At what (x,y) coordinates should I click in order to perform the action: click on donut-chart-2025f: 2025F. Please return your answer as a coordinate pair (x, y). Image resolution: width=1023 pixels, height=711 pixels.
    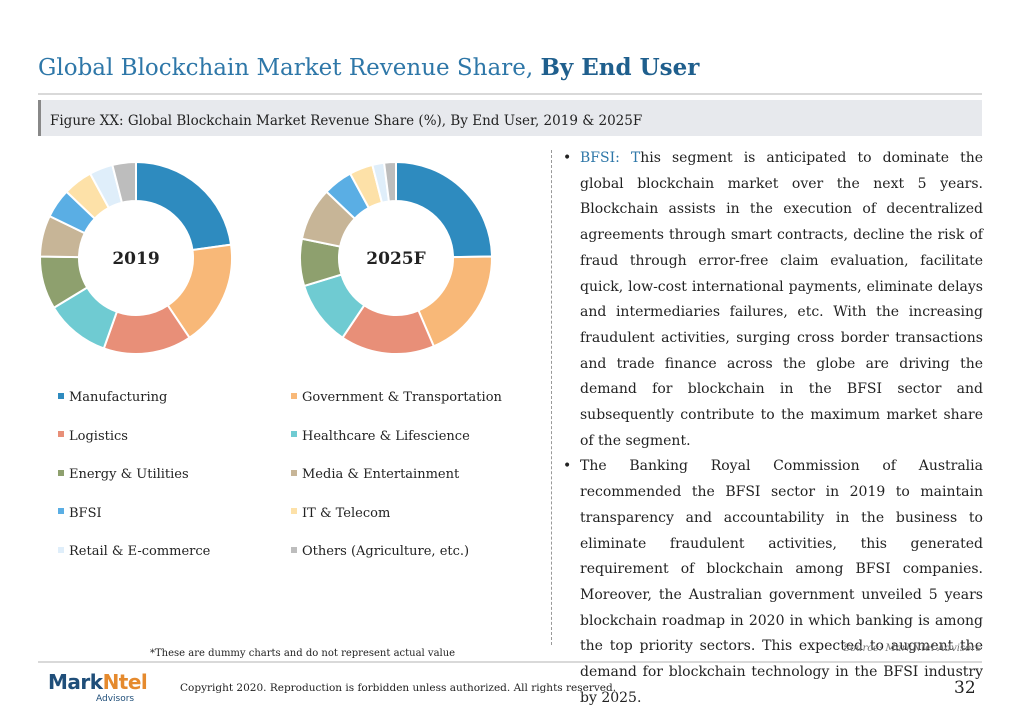
    Looking at the image, I should click on (396, 257).